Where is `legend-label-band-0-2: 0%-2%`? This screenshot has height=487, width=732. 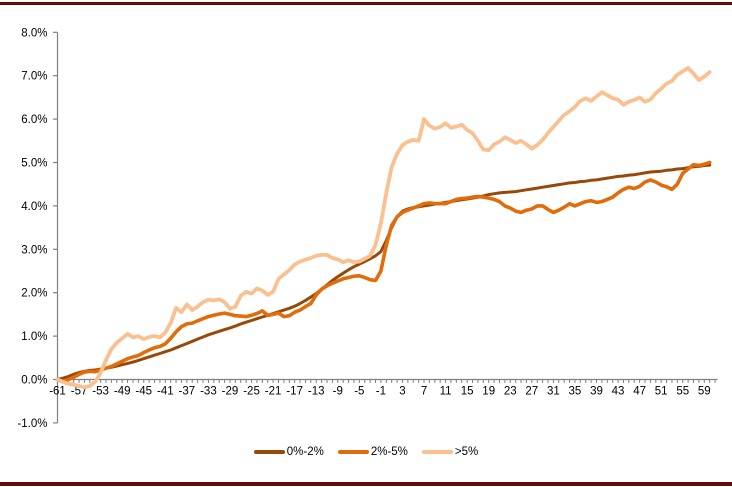
legend-label-band-0-2: 0%-2% is located at coordinates (305, 452).